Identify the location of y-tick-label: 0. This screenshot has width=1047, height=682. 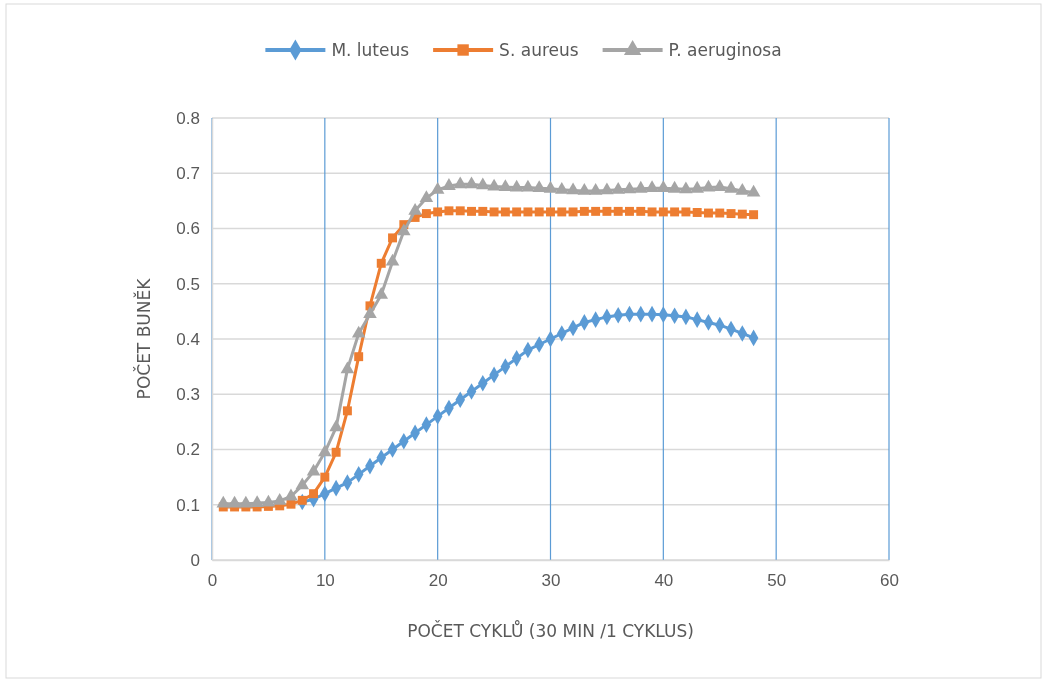
(195, 560).